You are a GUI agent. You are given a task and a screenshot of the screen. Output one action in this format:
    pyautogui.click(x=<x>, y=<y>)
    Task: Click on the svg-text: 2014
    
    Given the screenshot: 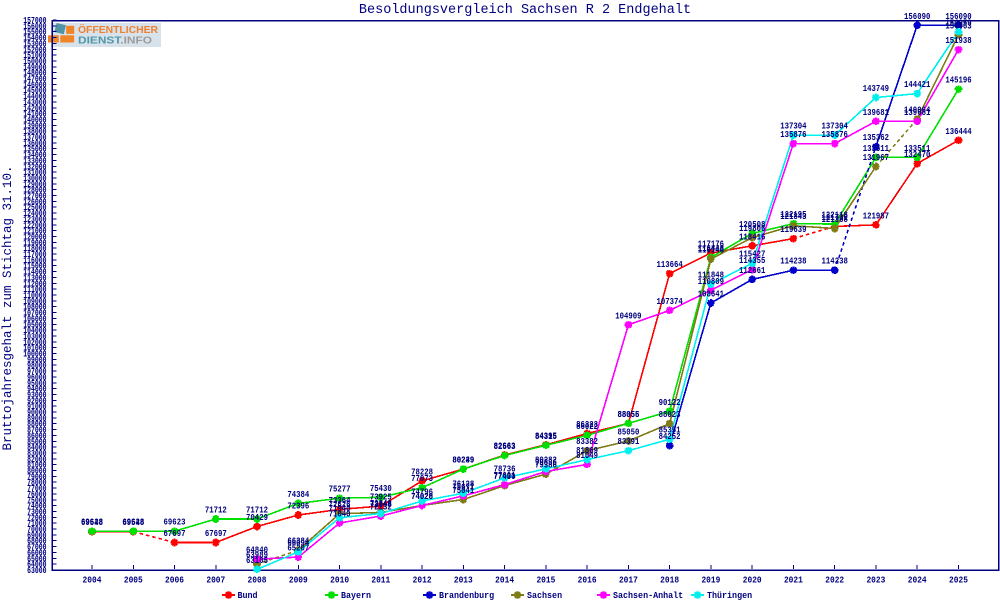 What is the action you would take?
    pyautogui.click(x=504, y=580)
    